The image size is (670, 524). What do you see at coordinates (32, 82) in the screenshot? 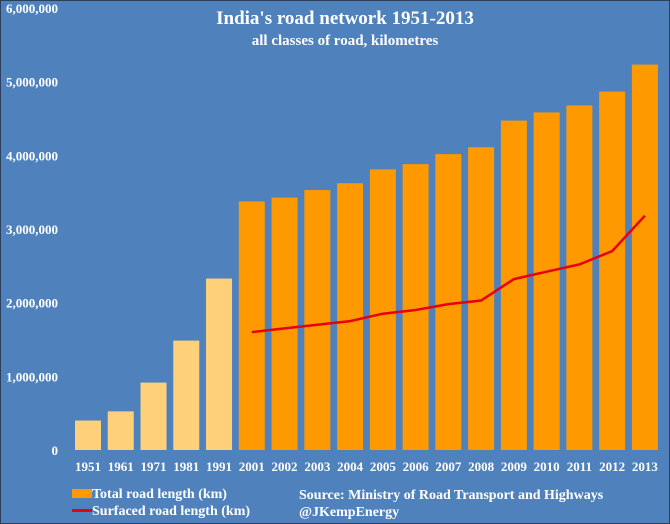
I see `y-tick-label: 5,000,000` at bounding box center [32, 82].